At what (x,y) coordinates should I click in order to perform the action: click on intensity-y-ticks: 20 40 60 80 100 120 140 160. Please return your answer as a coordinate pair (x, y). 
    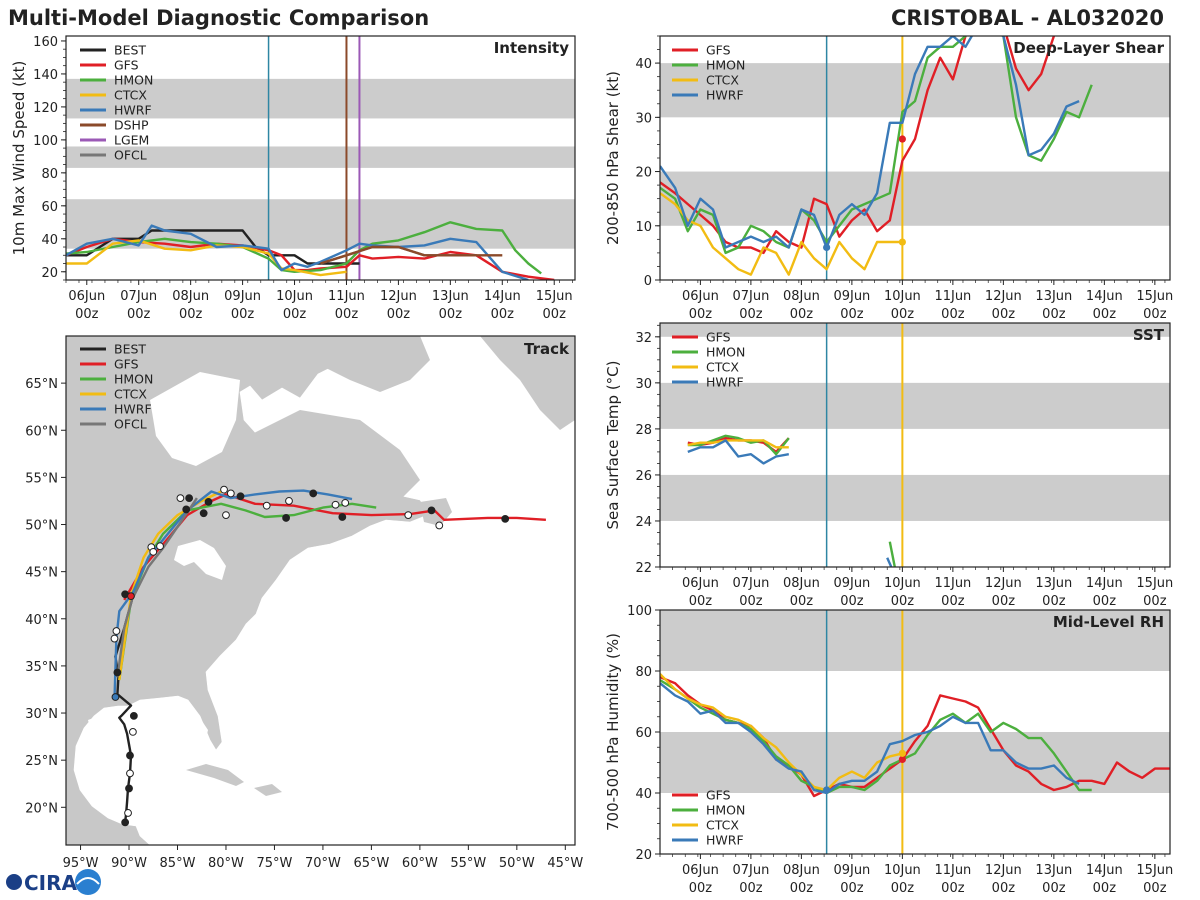
    Looking at the image, I should click on (49, 158).